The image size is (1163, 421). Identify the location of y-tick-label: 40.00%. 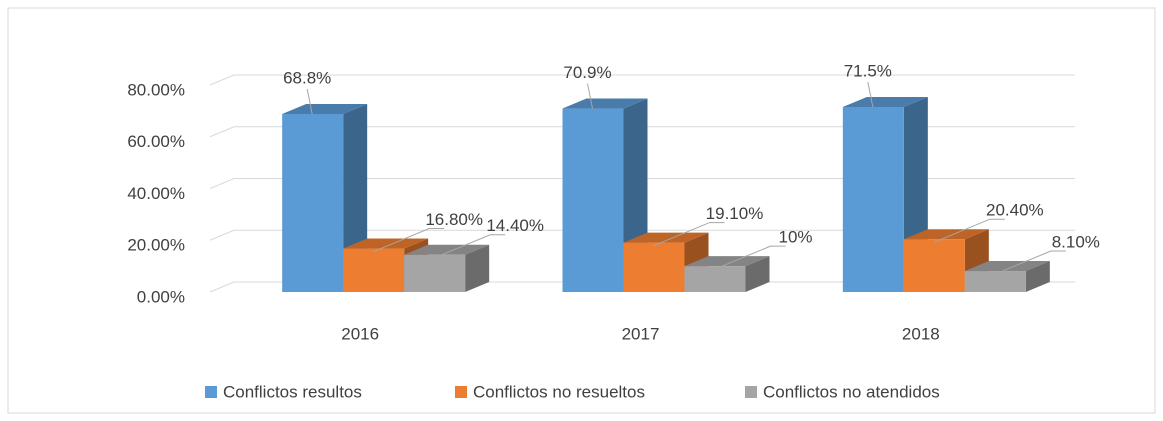
(156, 193).